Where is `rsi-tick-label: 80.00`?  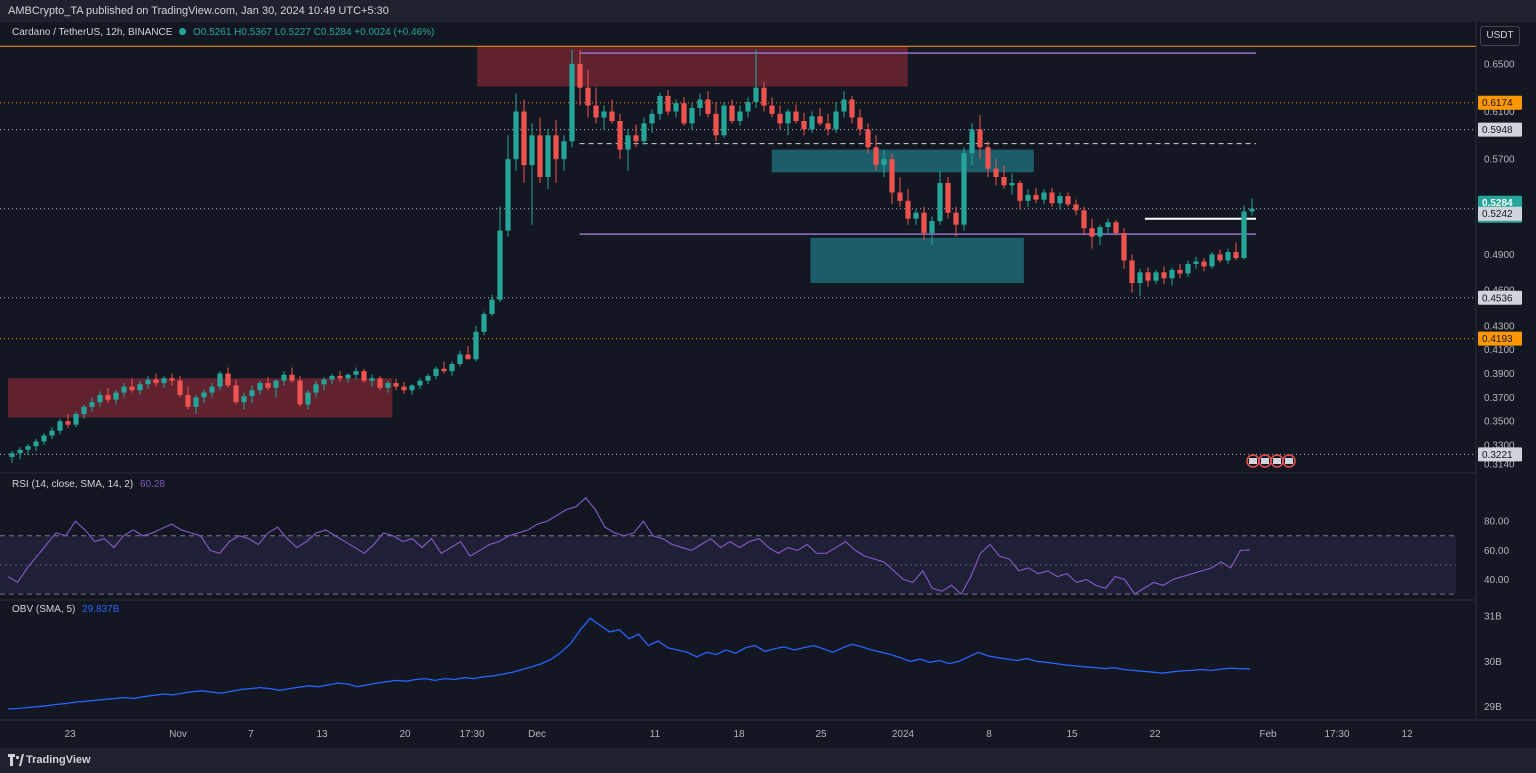
rsi-tick-label: 80.00 is located at coordinates (1496, 522).